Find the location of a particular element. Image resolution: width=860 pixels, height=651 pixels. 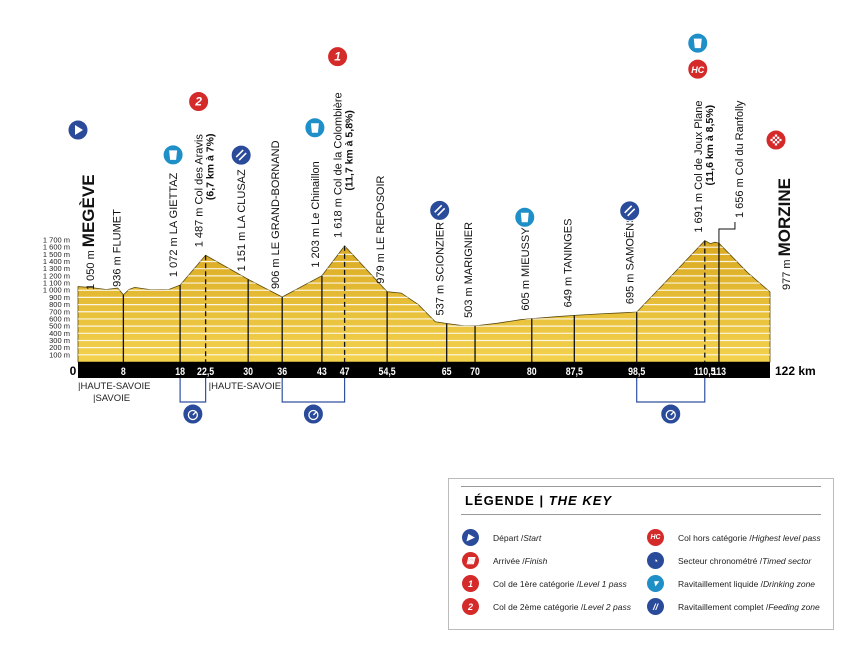

altitude-label: 649 m is located at coordinates (568, 290).